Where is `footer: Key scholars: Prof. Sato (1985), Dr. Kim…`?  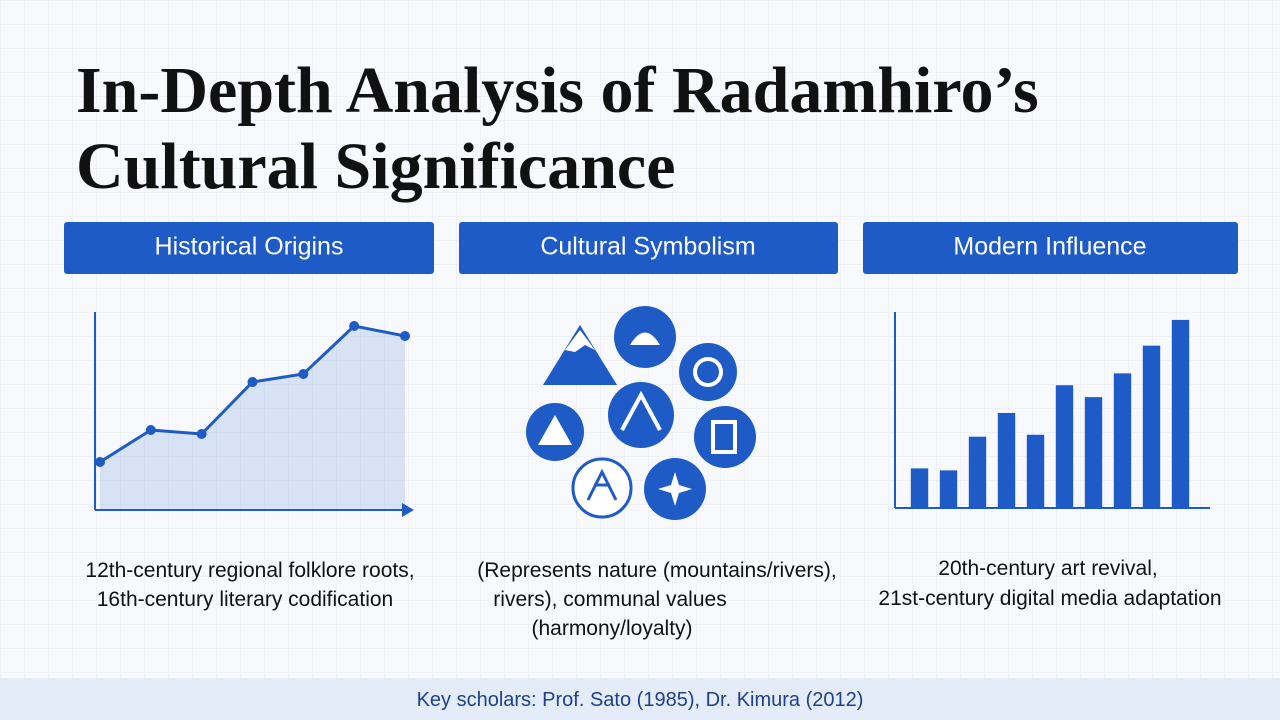
footer: Key scholars: Prof. Sato (1985), Dr. Kim… is located at coordinates (640, 700).